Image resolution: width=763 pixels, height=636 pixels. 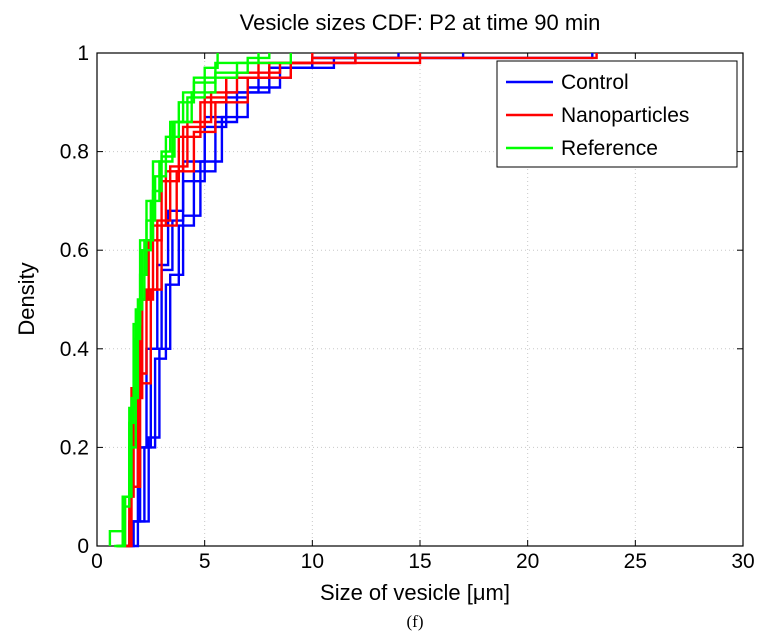 I want to click on chart-title: Vesicle sizes CDF: P2 at time 90 min, so click(x=420, y=22).